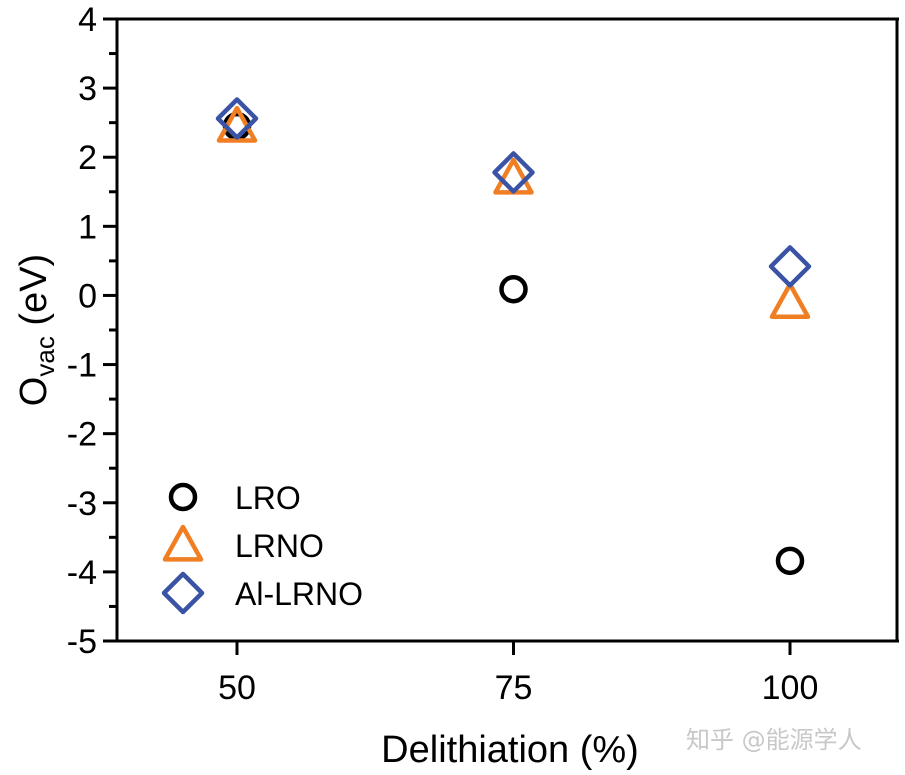 This screenshot has height=775, width=905. What do you see at coordinates (514, 688) in the screenshot?
I see `x-tick-label: 75` at bounding box center [514, 688].